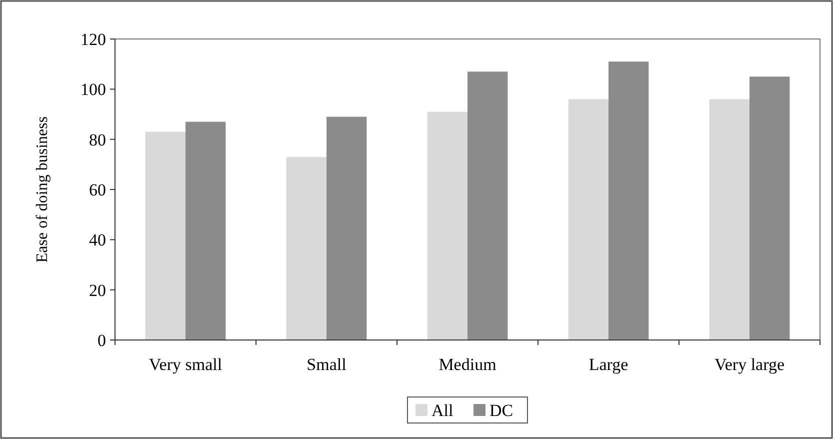 The image size is (833, 439). What do you see at coordinates (97, 190) in the screenshot?
I see `y-tick-label: 60` at bounding box center [97, 190].